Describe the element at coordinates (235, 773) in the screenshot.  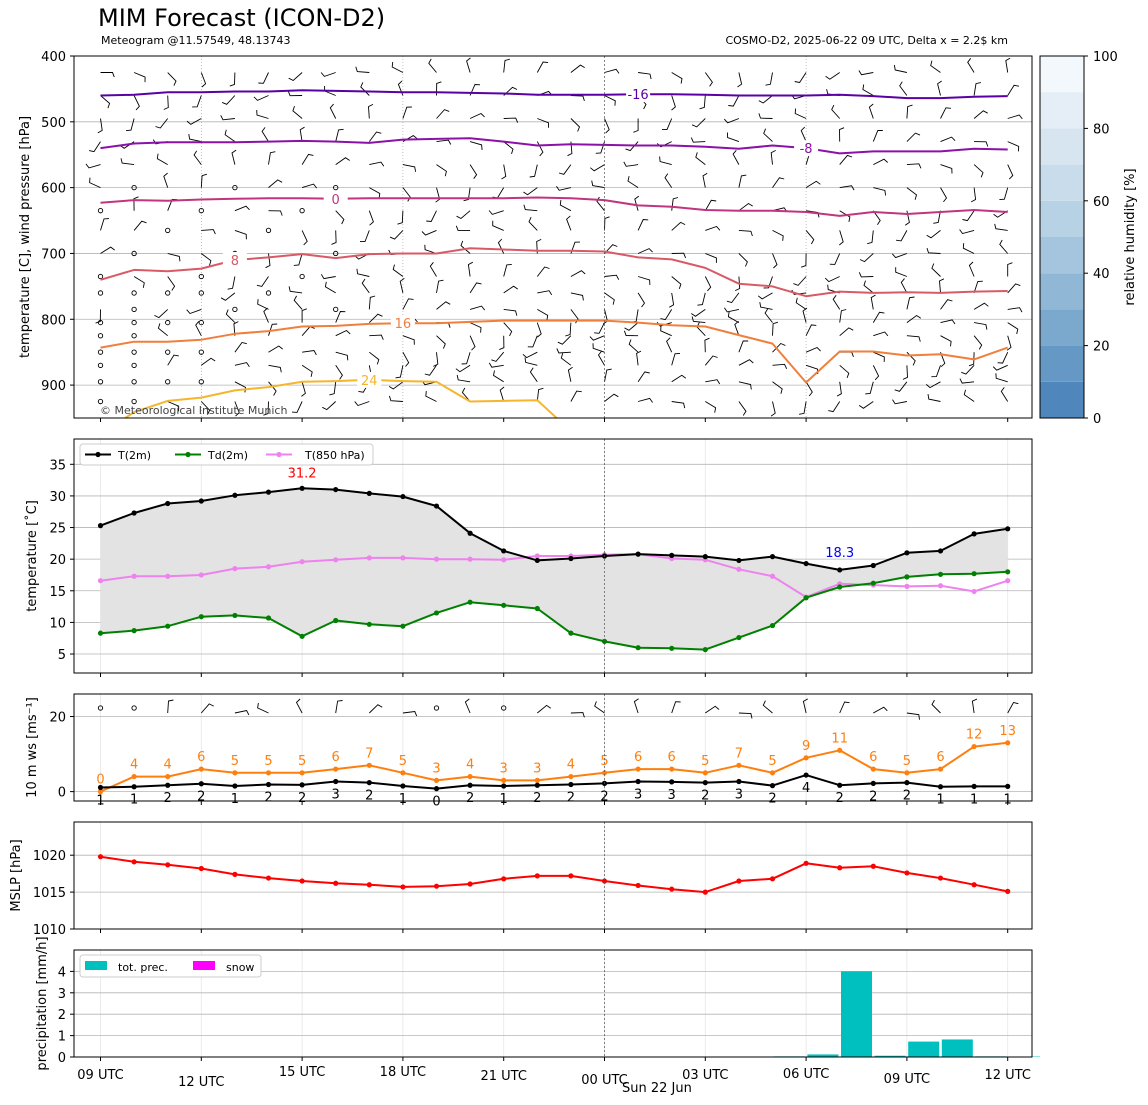
I see `gust-speed-point` at that location.